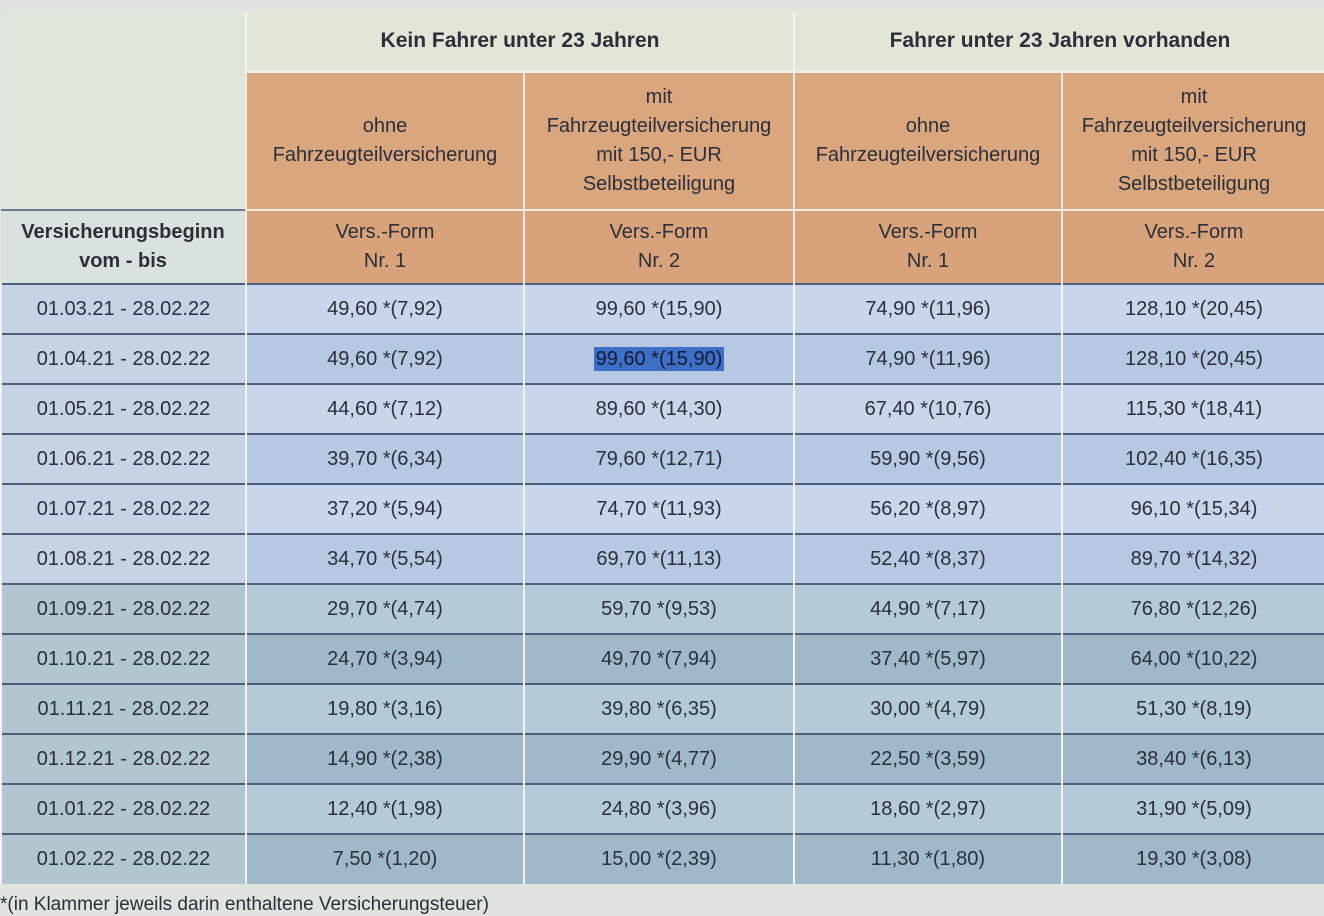 The width and height of the screenshot is (1324, 916). Describe the element at coordinates (123, 358) in the screenshot. I see `date-range-cell: 01.04.21 - 28.02.22` at that location.